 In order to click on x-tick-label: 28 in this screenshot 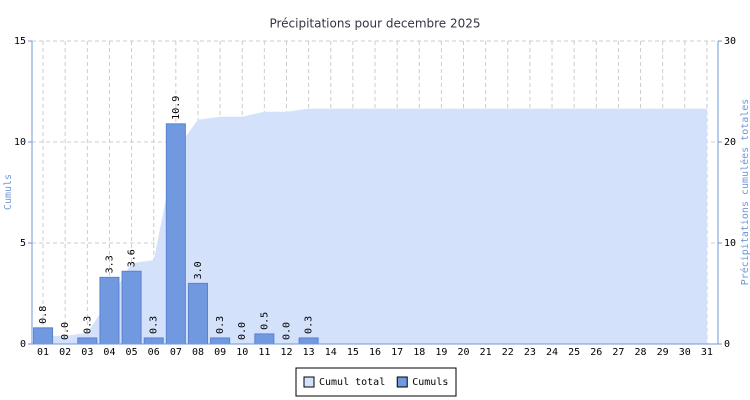, I will do `click(641, 352)`.